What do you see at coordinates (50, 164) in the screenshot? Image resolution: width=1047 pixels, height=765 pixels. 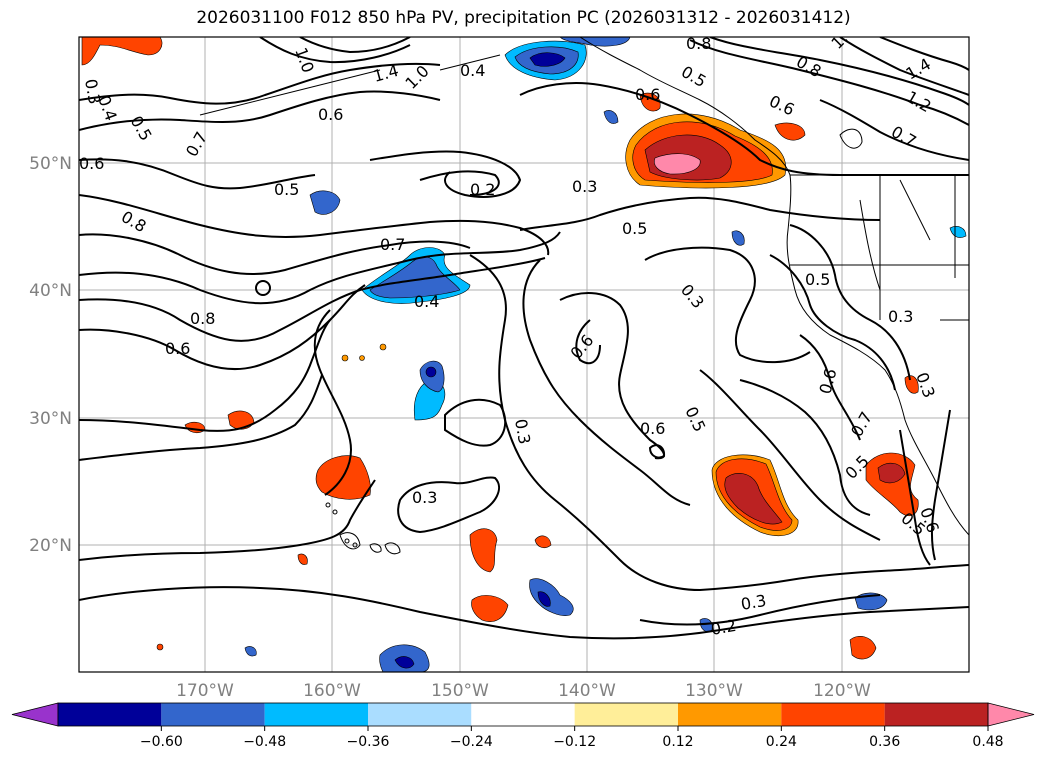 I see `lat-label: 50°N` at bounding box center [50, 164].